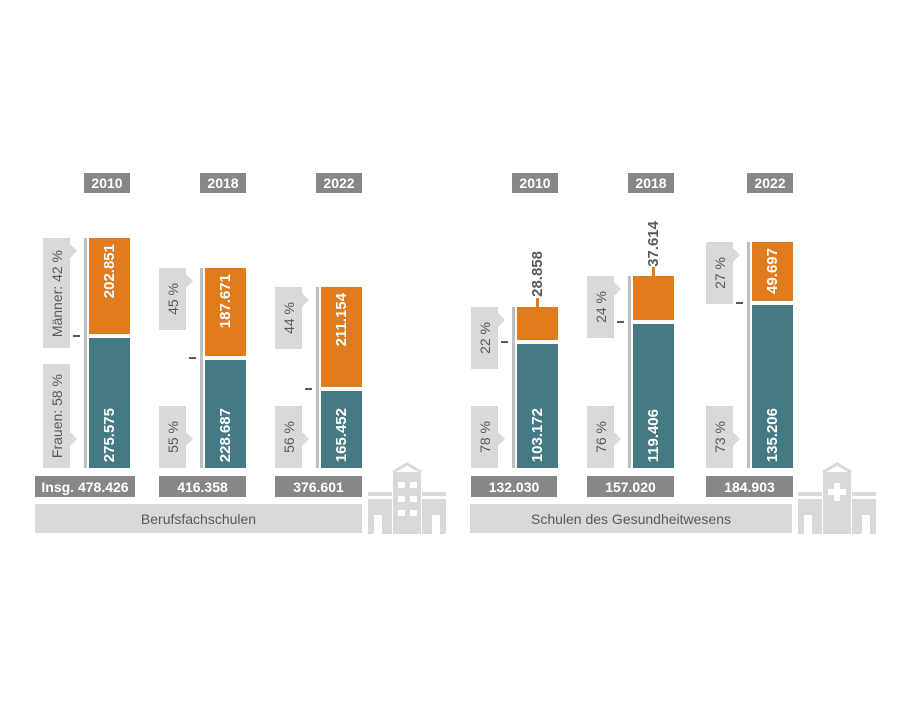 Image resolution: width=900 pixels, height=706 pixels. Describe the element at coordinates (719, 437) in the screenshot. I see `percent-text-women: 73 %` at that location.